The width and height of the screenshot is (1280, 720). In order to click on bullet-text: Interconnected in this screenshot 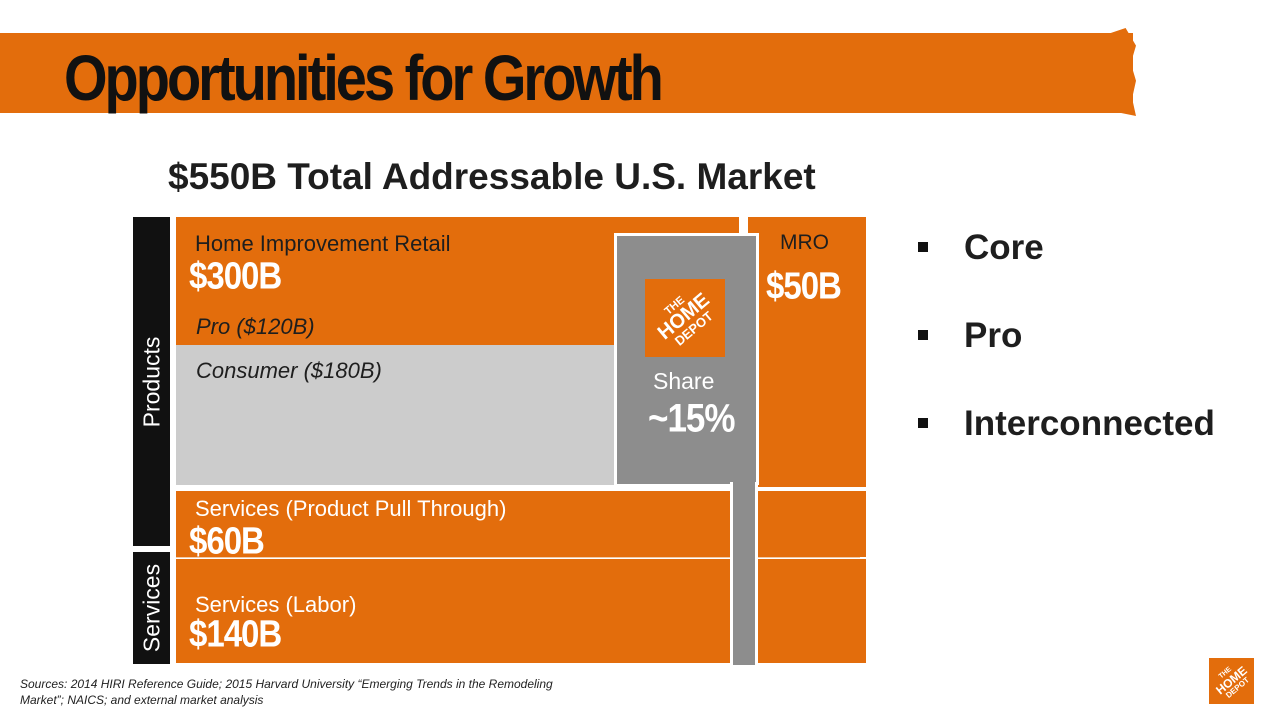, I will do `click(1089, 423)`.